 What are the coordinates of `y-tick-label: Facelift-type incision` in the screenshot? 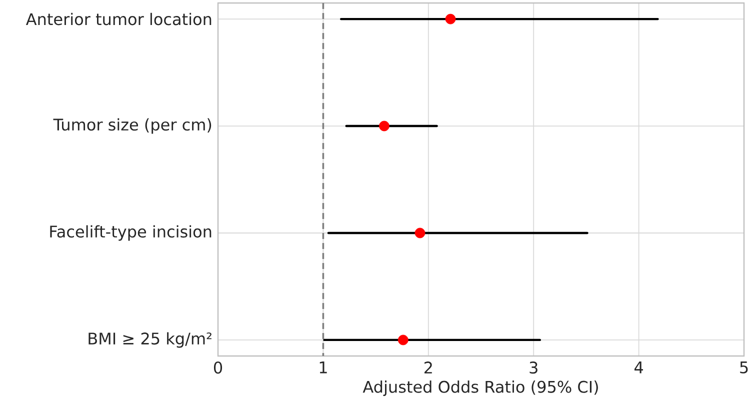 It's located at (131, 233).